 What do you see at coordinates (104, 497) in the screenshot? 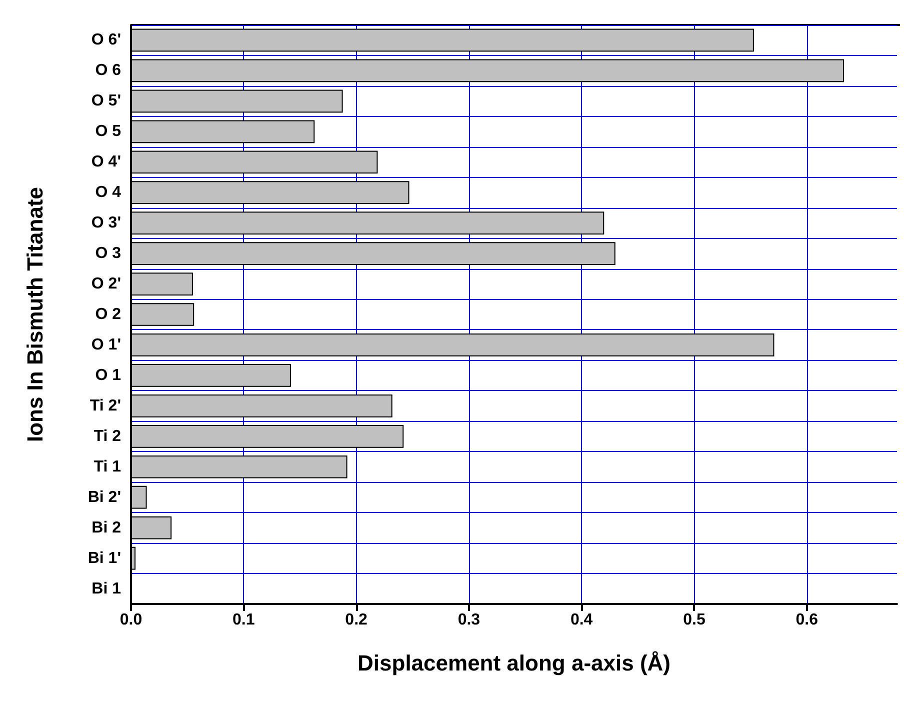
I see `y-tick-label: Bi 2'` at bounding box center [104, 497].